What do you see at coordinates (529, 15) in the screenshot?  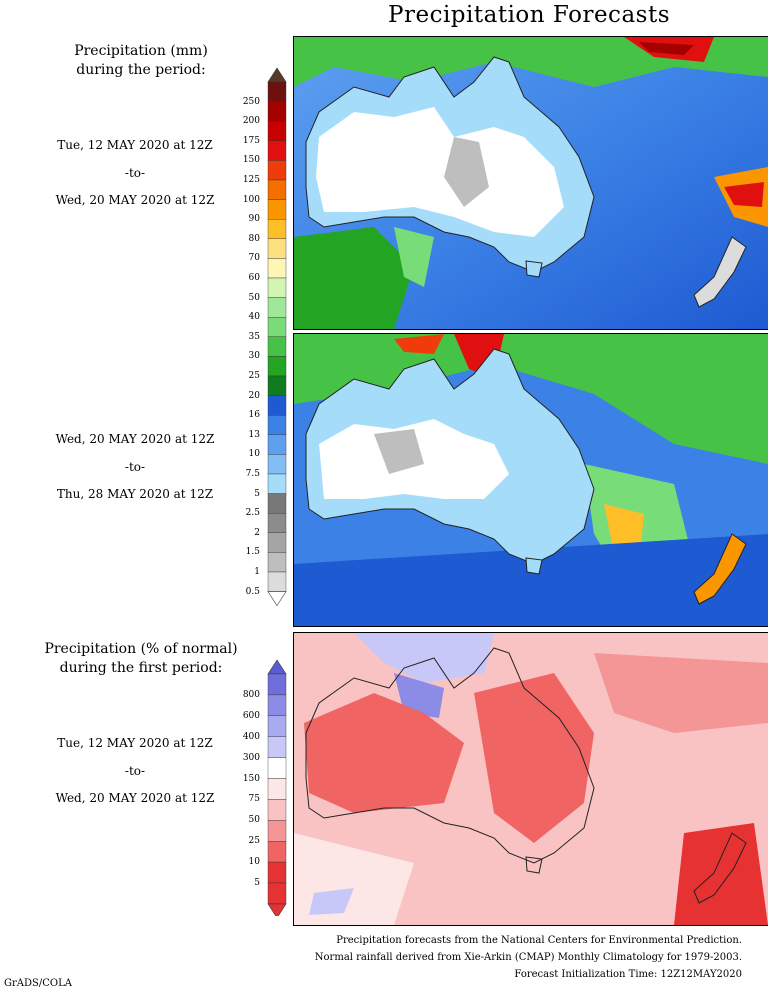 I see `page-title: Precipitation Forecasts` at bounding box center [529, 15].